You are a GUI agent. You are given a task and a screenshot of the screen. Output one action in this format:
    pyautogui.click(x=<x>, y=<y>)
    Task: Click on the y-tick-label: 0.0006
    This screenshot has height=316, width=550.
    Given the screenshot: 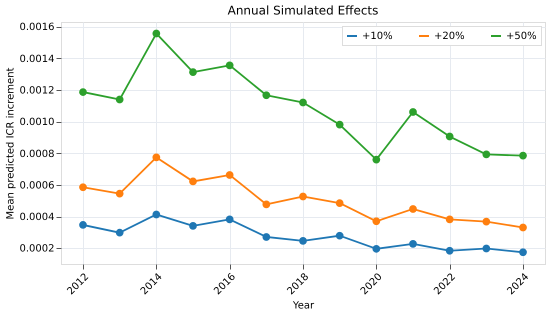 What is the action you would take?
    pyautogui.click(x=37, y=186)
    